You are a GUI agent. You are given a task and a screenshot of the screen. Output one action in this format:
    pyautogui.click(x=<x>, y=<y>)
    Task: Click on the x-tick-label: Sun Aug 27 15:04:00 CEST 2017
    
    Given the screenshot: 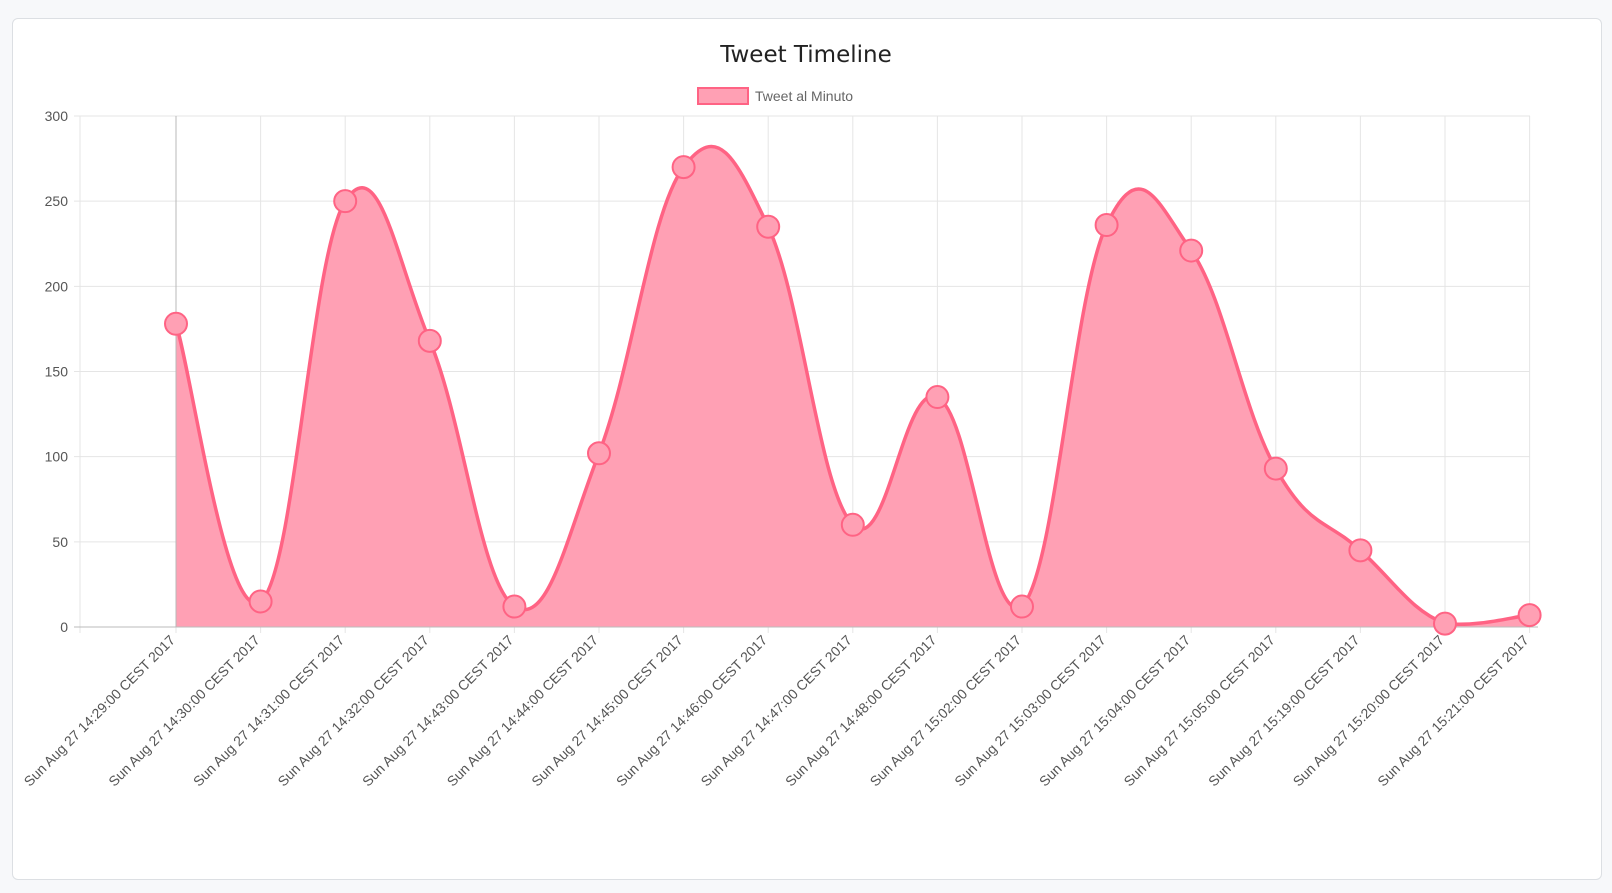 What is the action you would take?
    pyautogui.click(x=1115, y=711)
    